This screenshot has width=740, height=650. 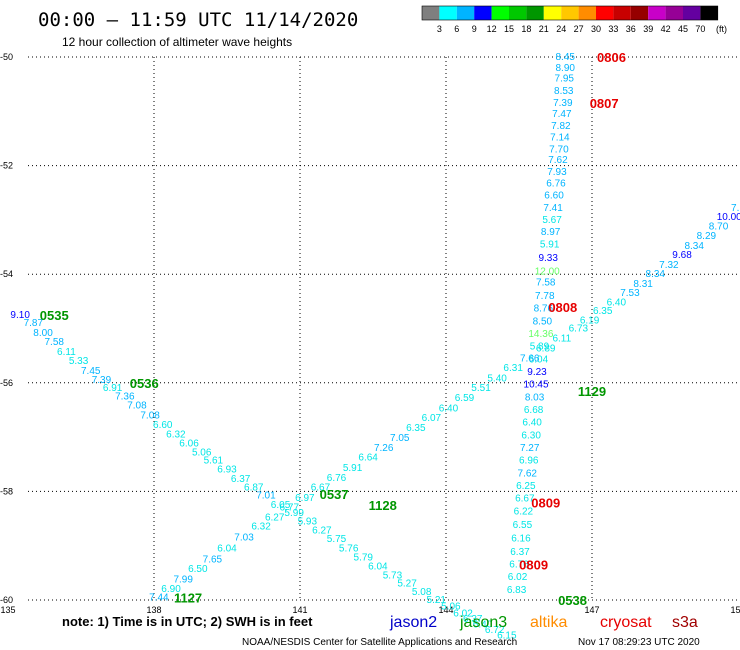 I want to click on time-label: 0807, so click(x=604, y=103).